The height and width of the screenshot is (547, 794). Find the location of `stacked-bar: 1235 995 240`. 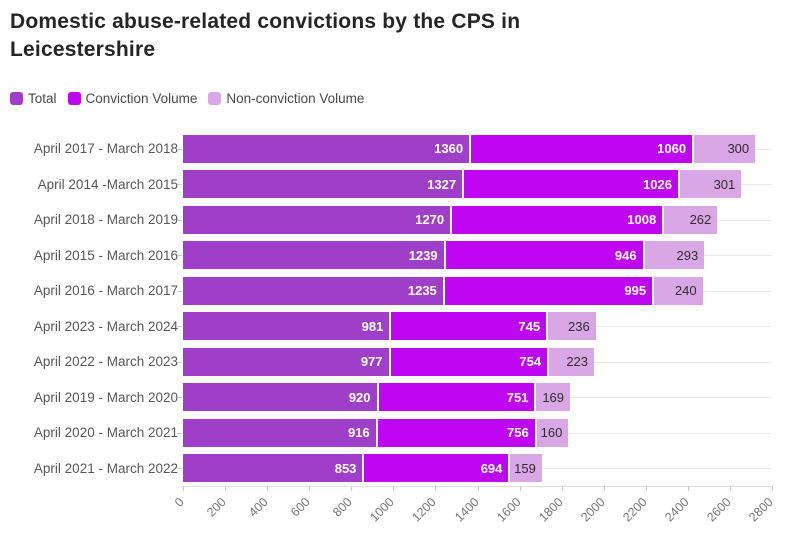

stacked-bar: 1235 995 240 is located at coordinates (443, 290).